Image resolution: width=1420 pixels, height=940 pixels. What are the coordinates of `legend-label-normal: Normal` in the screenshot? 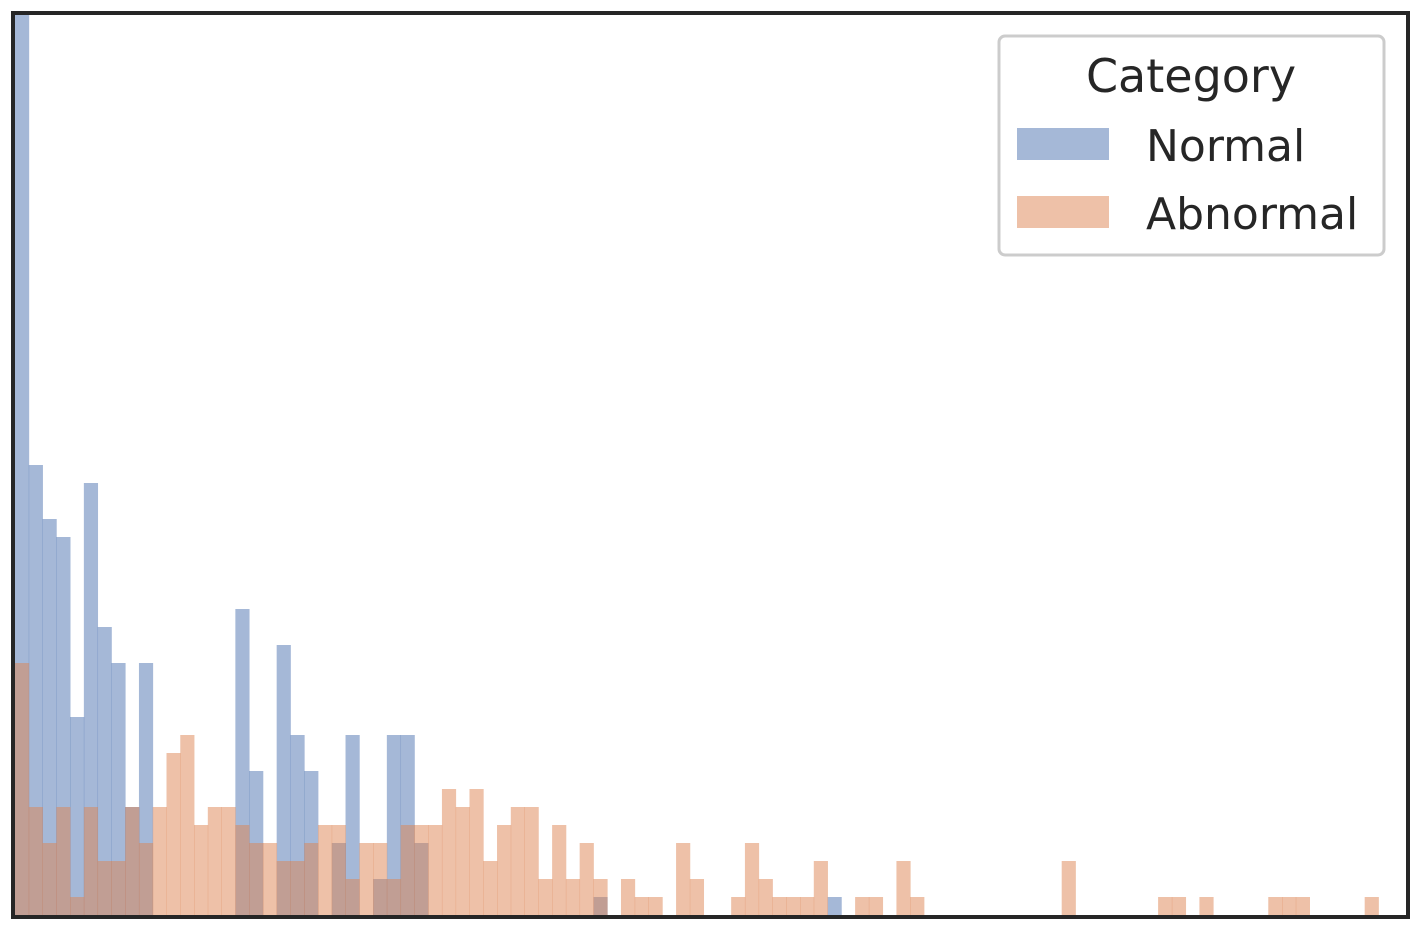 It's located at (1225, 146).